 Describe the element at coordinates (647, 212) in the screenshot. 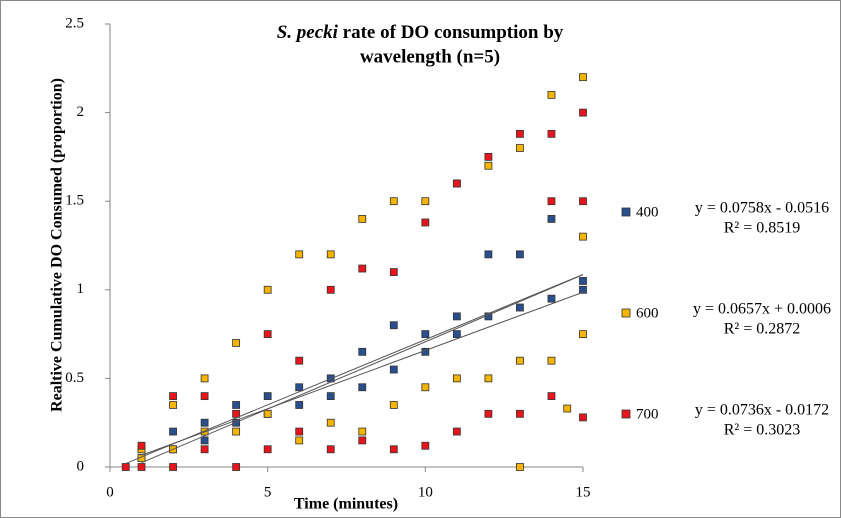

I see `legend-label: 400` at that location.